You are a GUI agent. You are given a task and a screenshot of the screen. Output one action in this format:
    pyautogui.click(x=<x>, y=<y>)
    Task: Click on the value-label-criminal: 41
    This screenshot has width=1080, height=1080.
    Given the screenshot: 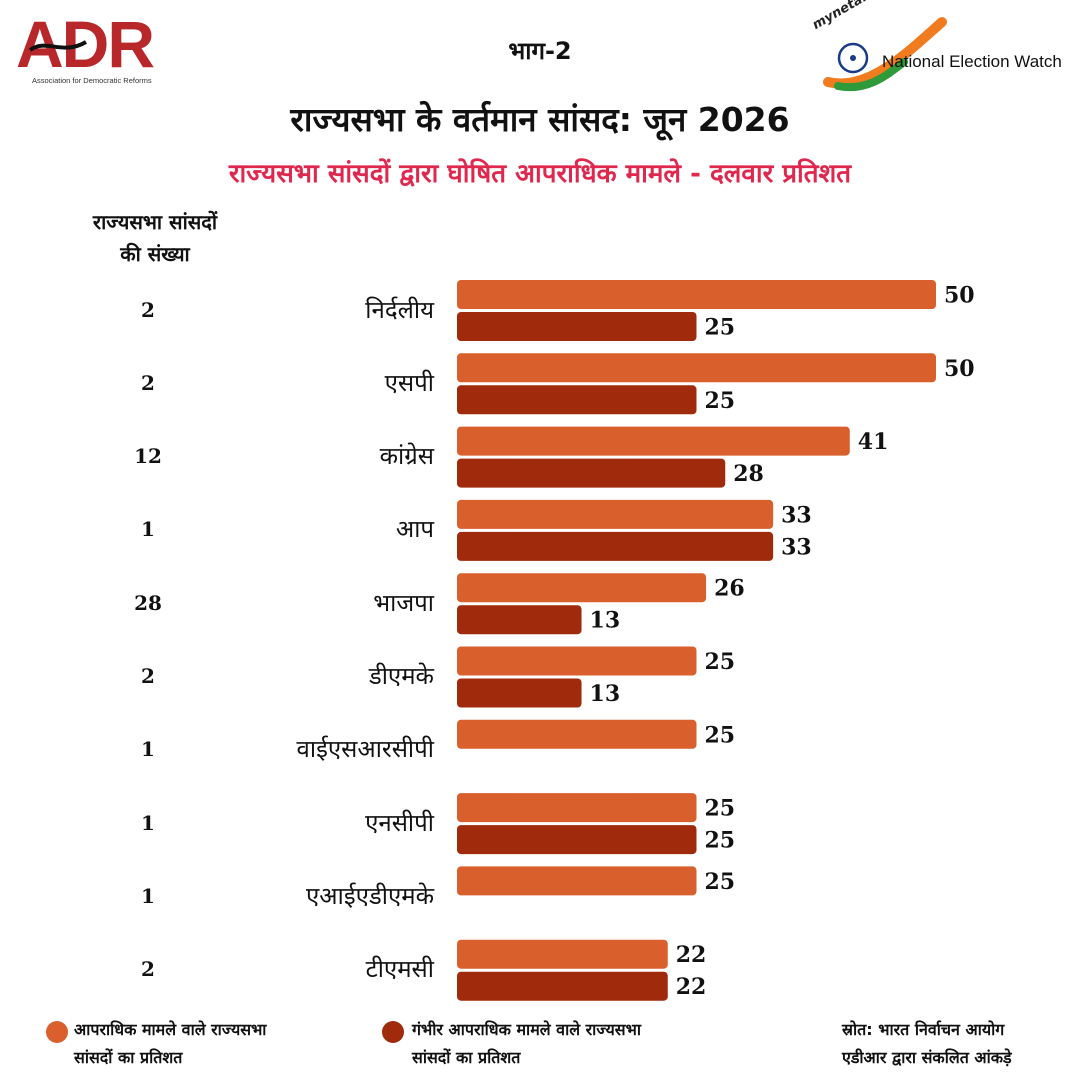 What is the action you would take?
    pyautogui.click(x=873, y=442)
    